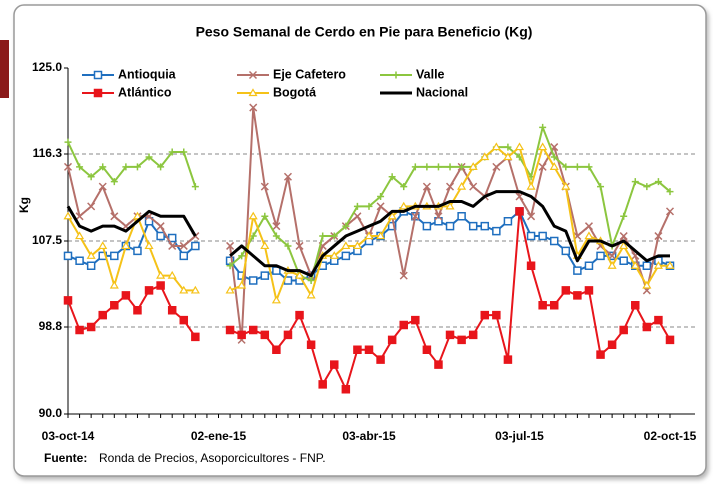 This screenshot has width=713, height=484. What do you see at coordinates (4, 69) in the screenshot?
I see `side-accent` at bounding box center [4, 69].